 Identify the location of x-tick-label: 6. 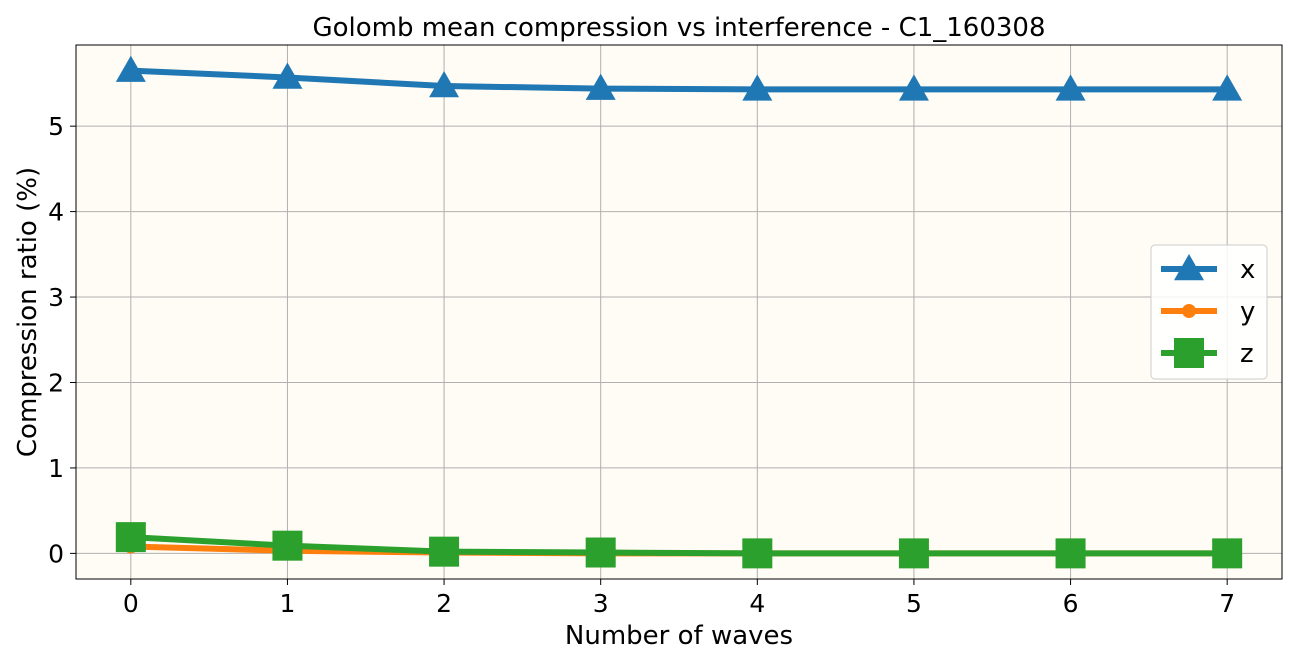
(1071, 603).